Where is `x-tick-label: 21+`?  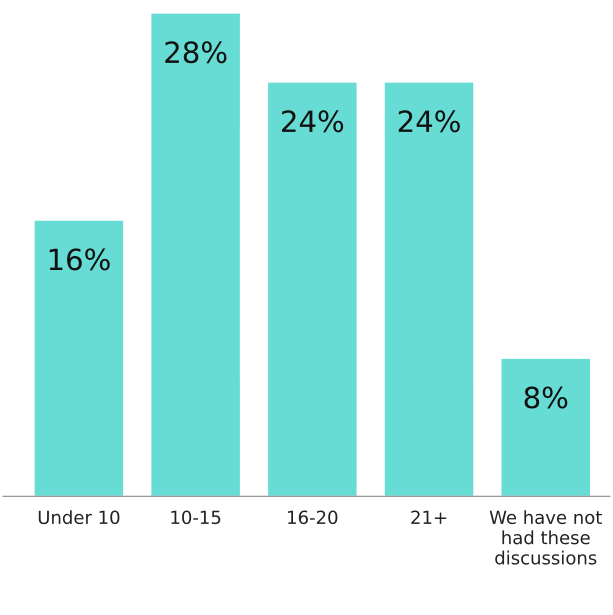 x-tick-label: 21+ is located at coordinates (428, 517).